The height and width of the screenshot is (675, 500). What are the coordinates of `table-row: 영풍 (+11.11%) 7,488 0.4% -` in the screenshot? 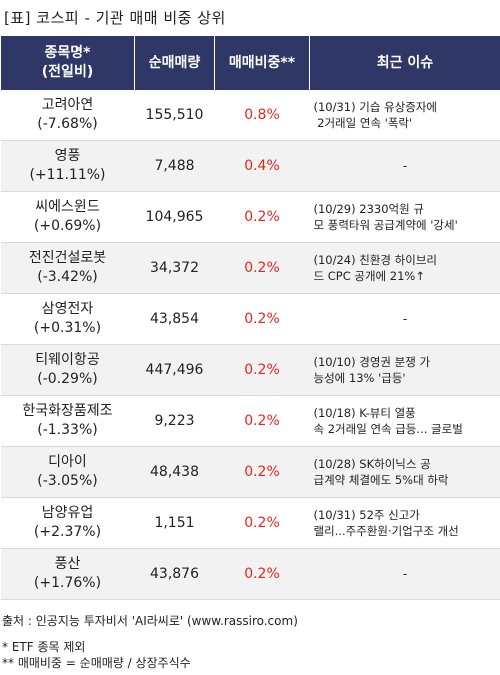 It's located at (250, 166).